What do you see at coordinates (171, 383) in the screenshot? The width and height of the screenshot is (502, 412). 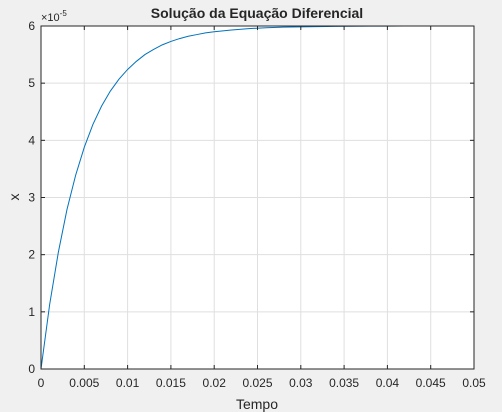 I see `x-tick-label: 0.015` at bounding box center [171, 383].